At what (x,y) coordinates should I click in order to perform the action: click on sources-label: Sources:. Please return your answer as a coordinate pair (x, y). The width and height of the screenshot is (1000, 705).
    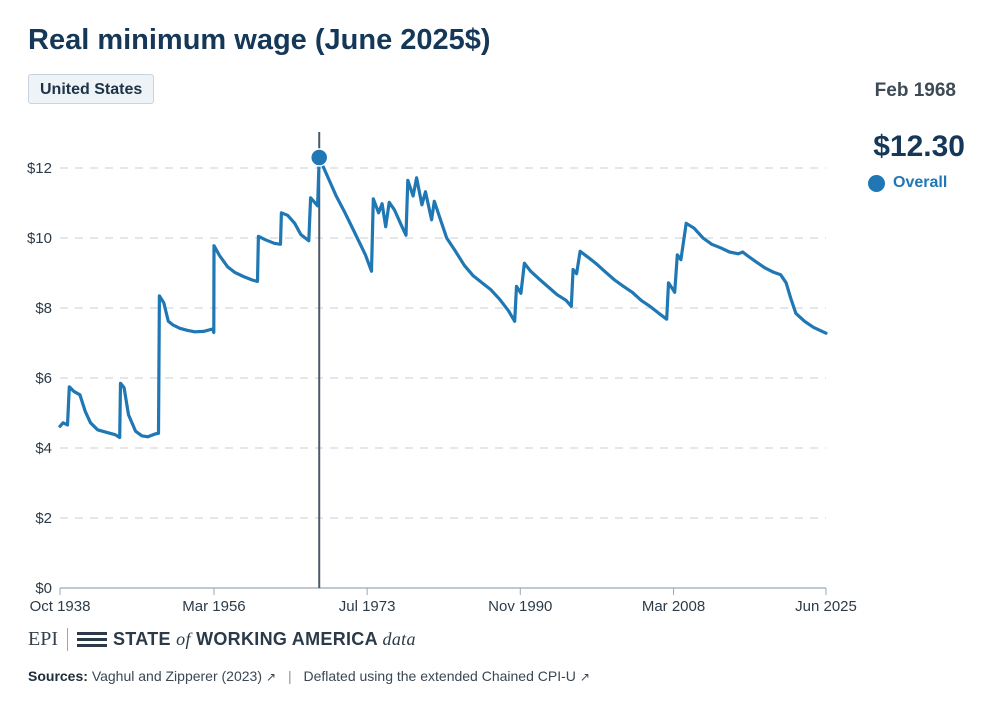
    Looking at the image, I should click on (58, 676).